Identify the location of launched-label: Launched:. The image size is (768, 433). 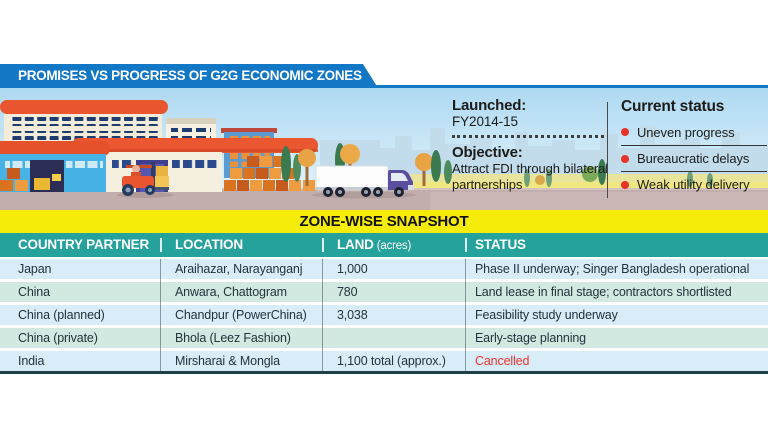
(489, 105).